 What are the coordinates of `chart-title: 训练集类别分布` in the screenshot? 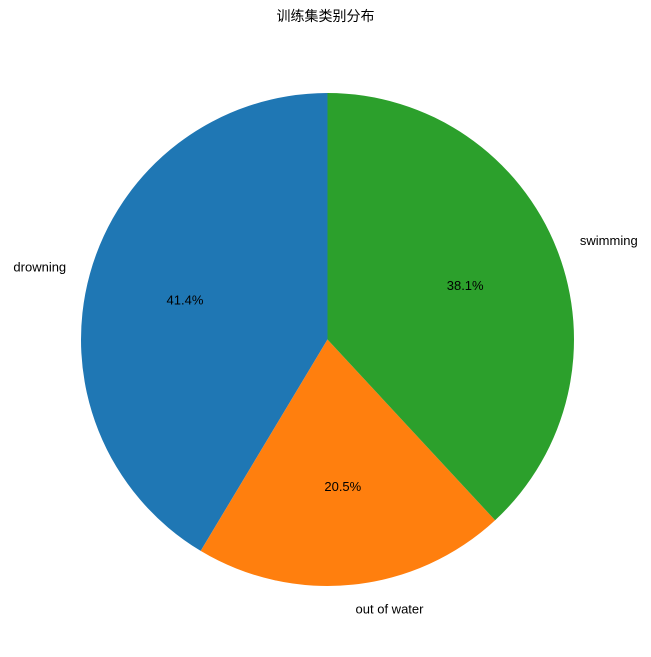 It's located at (325, 17).